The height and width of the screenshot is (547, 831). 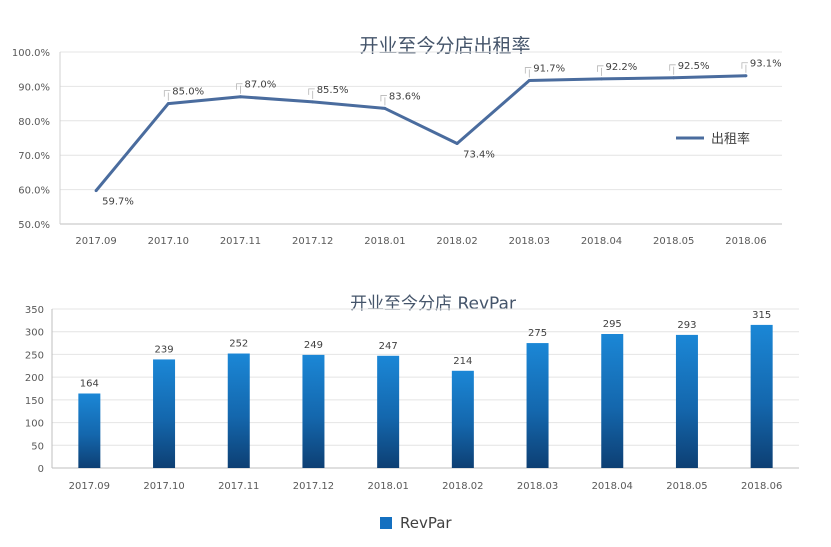 What do you see at coordinates (333, 90) in the screenshot?
I see `data-label: 85.5%` at bounding box center [333, 90].